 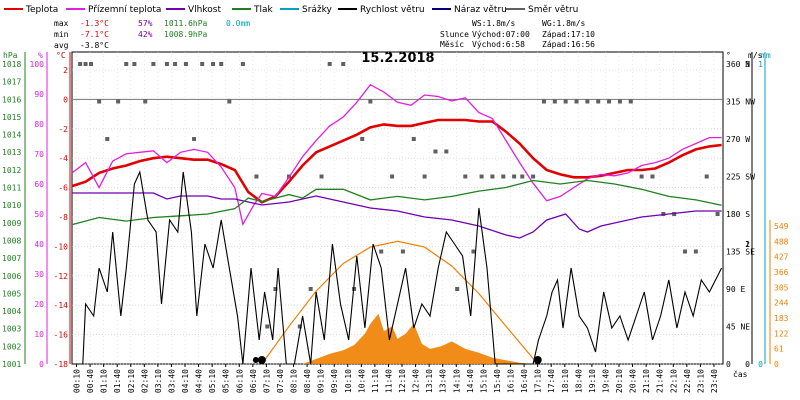 What do you see at coordinates (11, 188) in the screenshot?
I see `pressure-tick-label: 1011` at bounding box center [11, 188].